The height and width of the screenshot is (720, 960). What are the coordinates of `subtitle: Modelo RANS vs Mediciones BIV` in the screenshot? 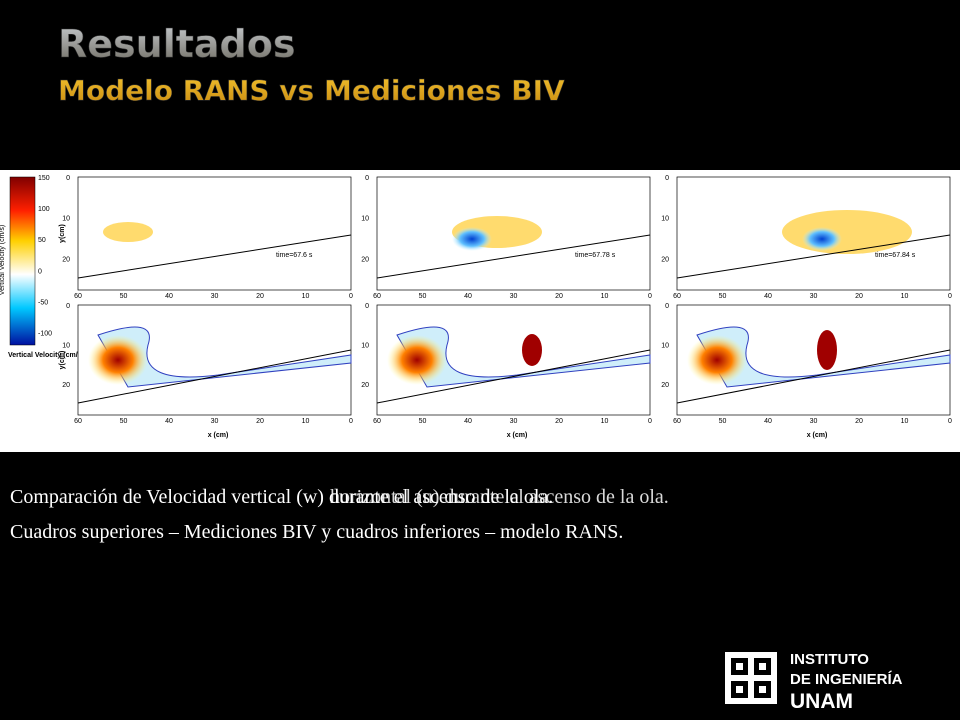 It's located at (311, 90).